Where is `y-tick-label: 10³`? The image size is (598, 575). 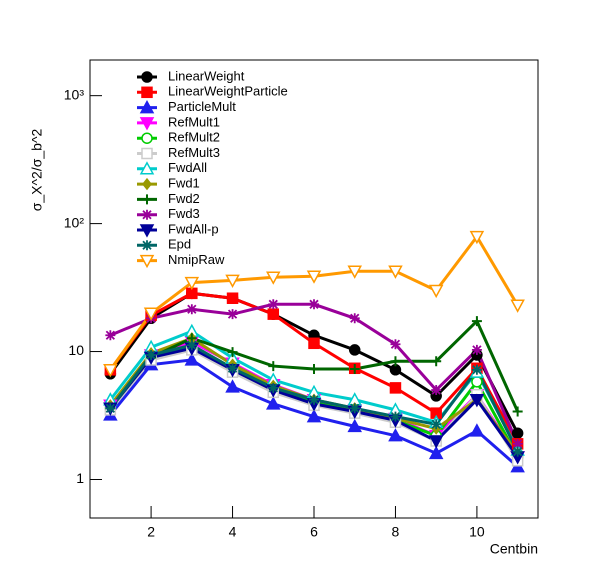 y-tick-label: 10³ is located at coordinates (74, 94).